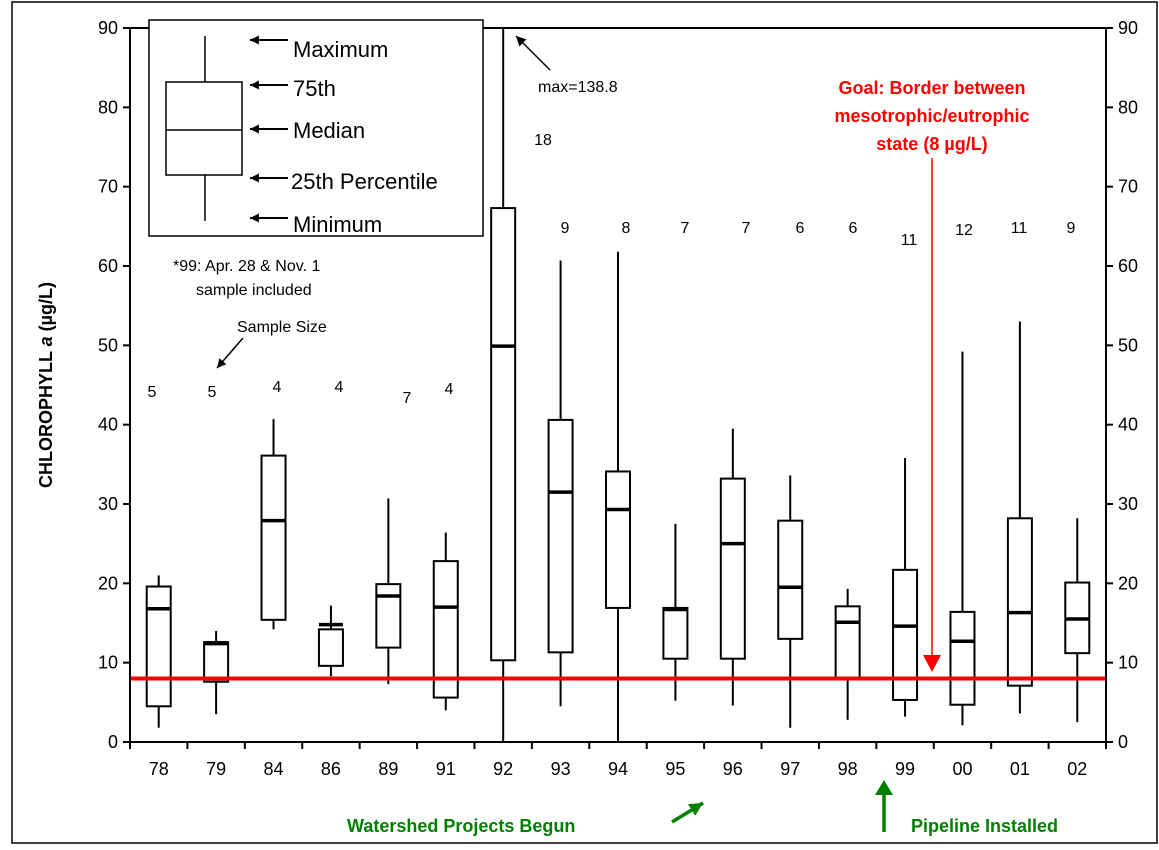  I want to click on x-tick-label: 01, so click(1020, 769).